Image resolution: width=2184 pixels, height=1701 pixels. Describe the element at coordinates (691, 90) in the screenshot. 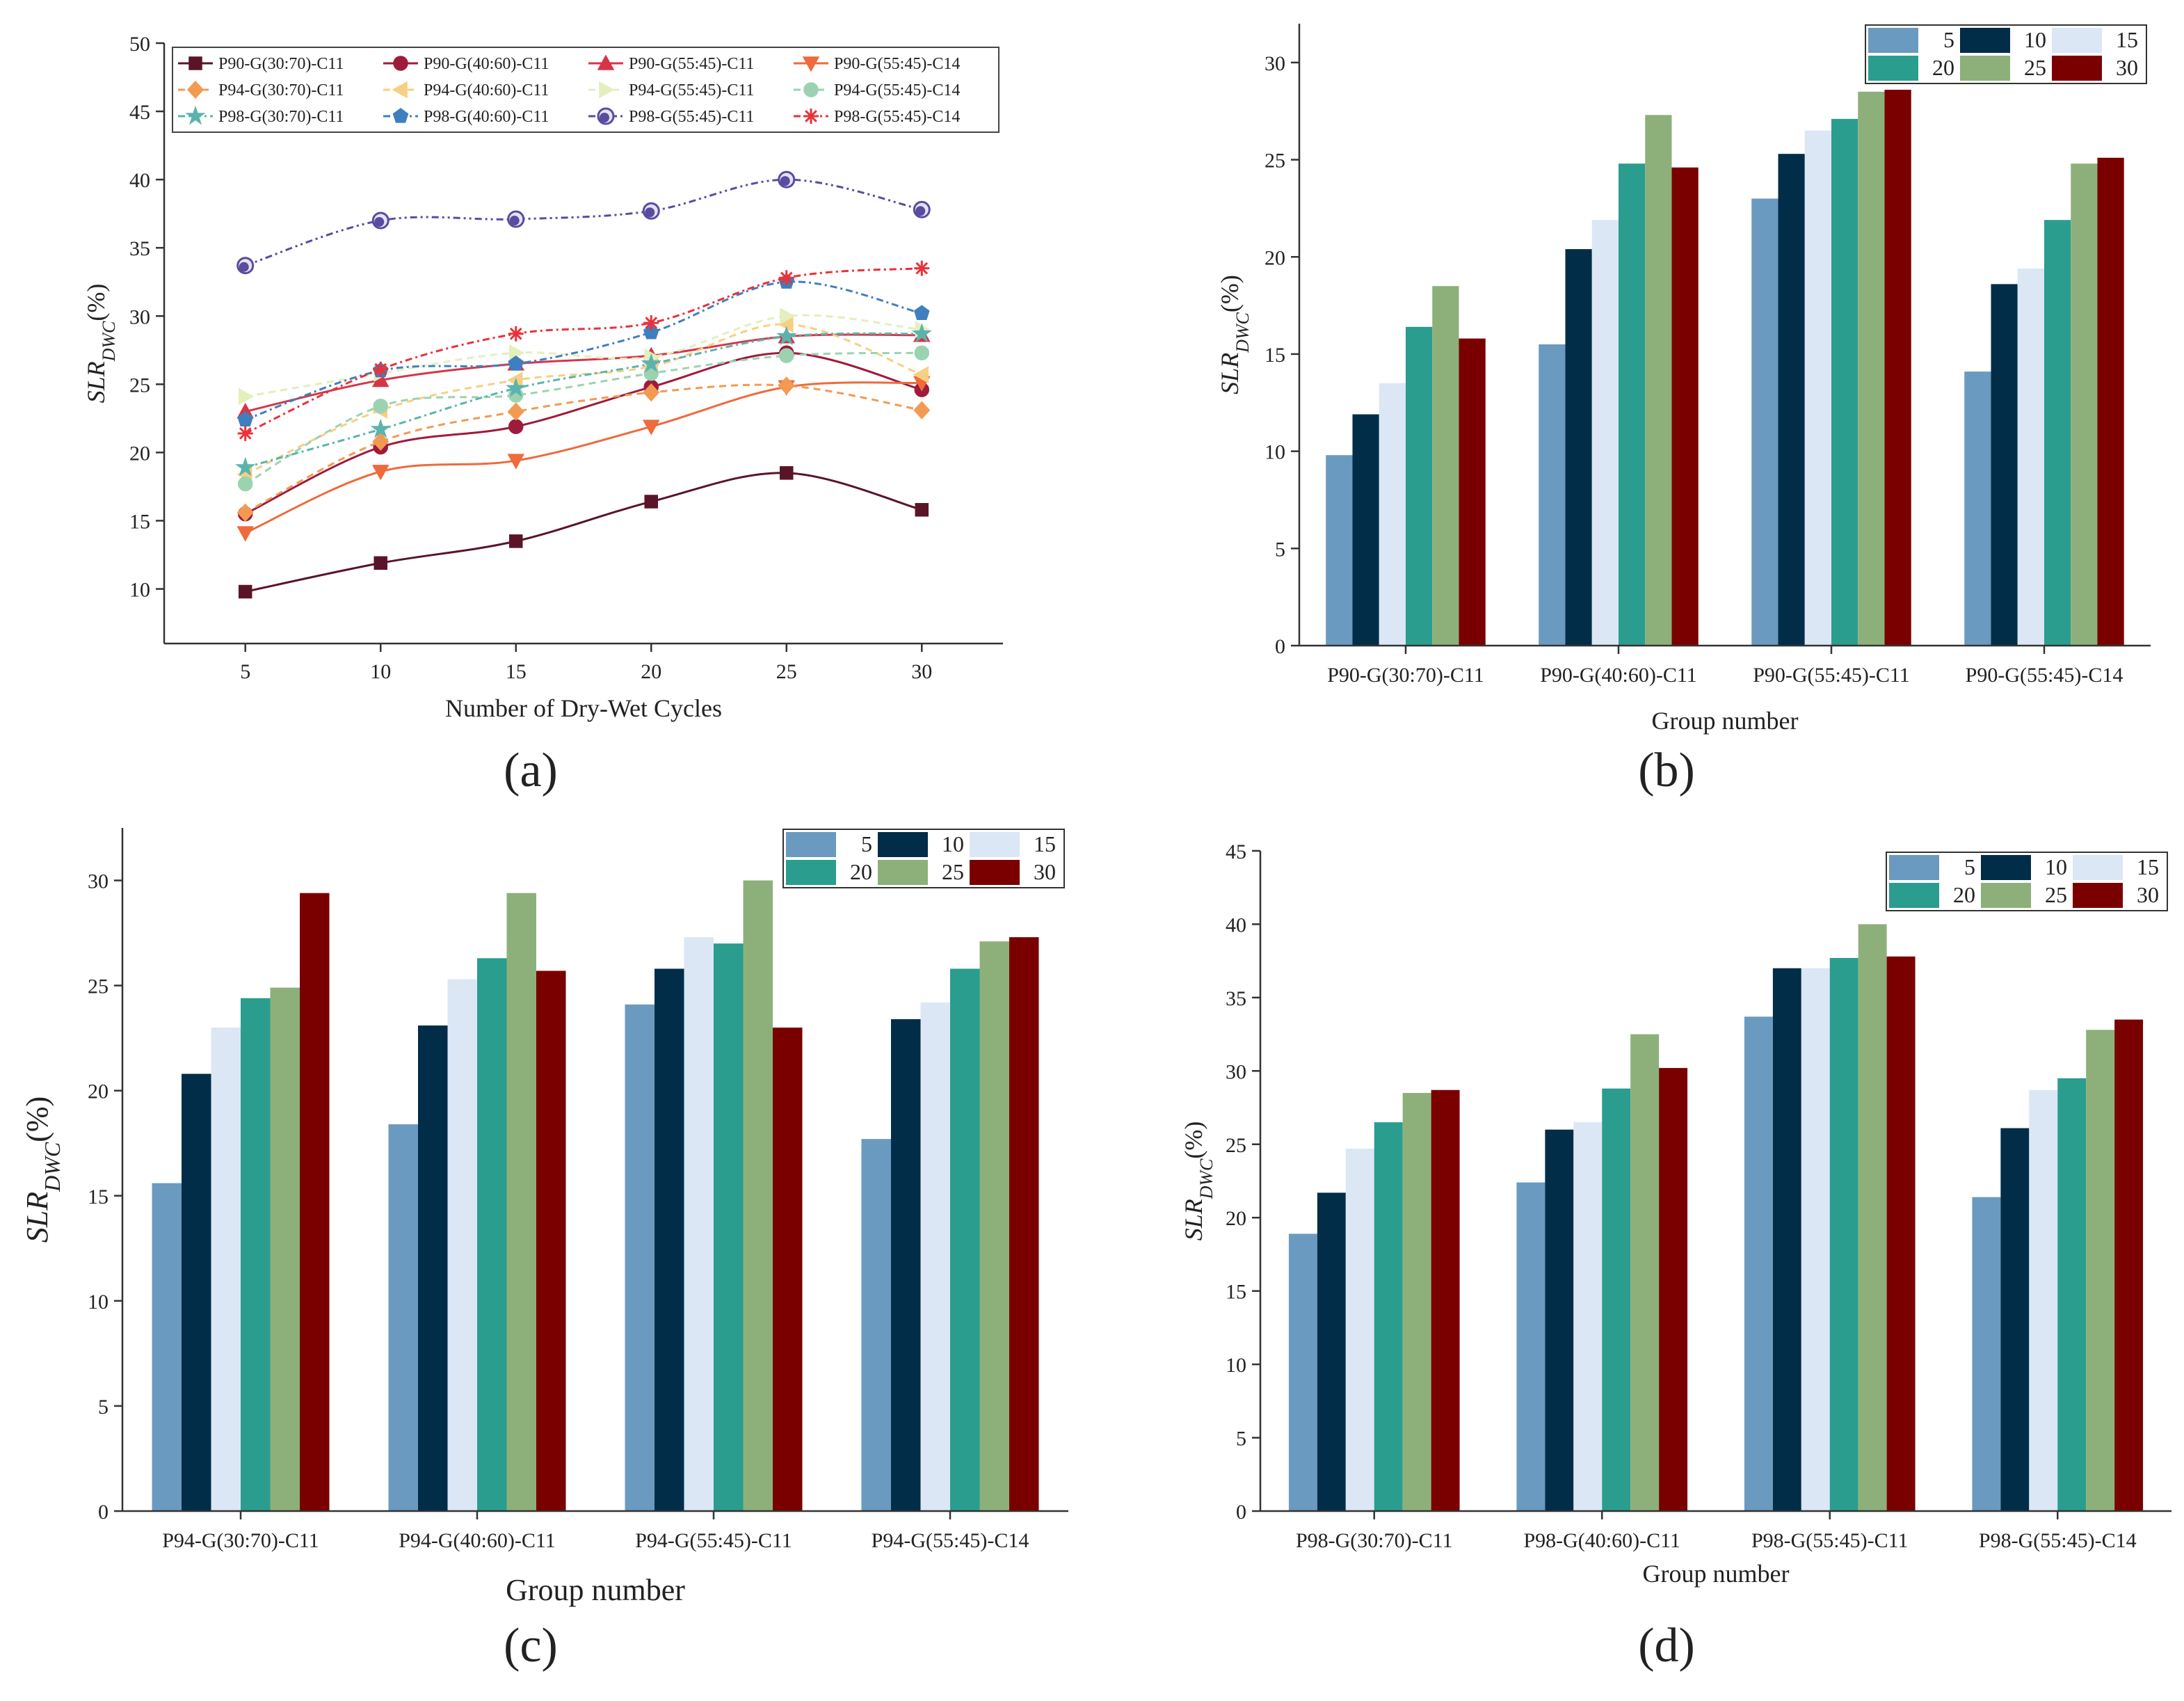

I see `legend-label: P94-G(55:45)-C11` at that location.